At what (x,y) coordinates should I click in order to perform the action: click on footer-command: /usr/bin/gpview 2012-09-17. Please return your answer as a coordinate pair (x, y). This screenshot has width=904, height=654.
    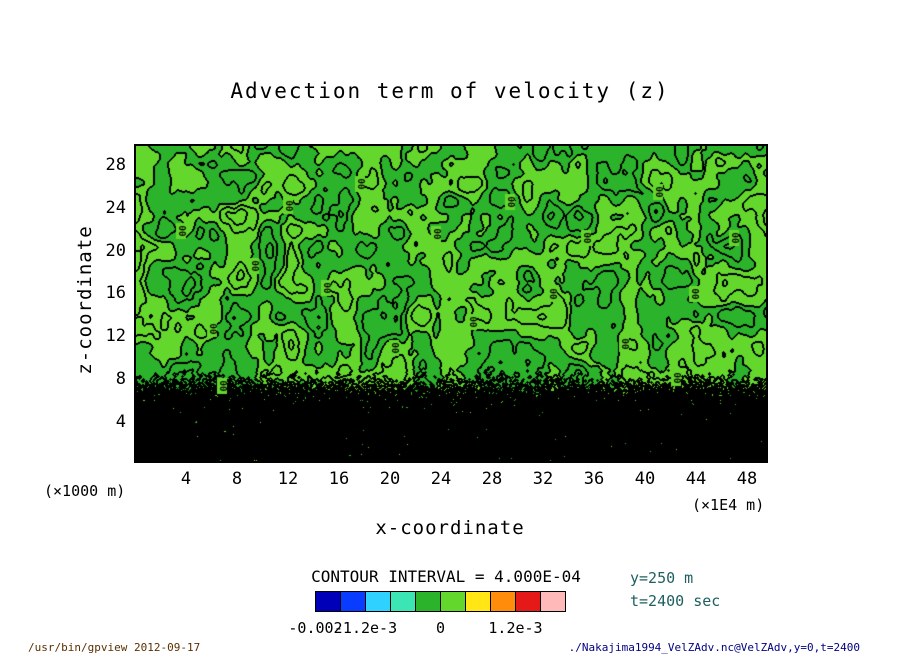
    Looking at the image, I should click on (114, 647).